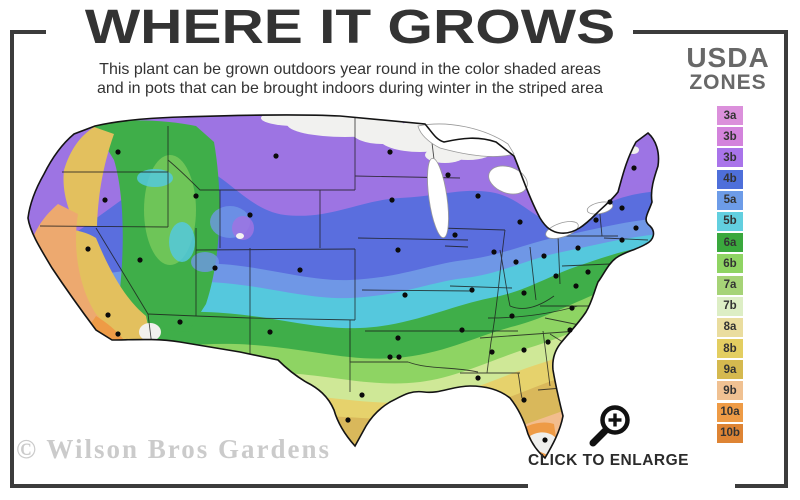 This screenshot has width=800, height=500. Describe the element at coordinates (730, 370) in the screenshot. I see `zone-chip-9a: 9a` at that location.